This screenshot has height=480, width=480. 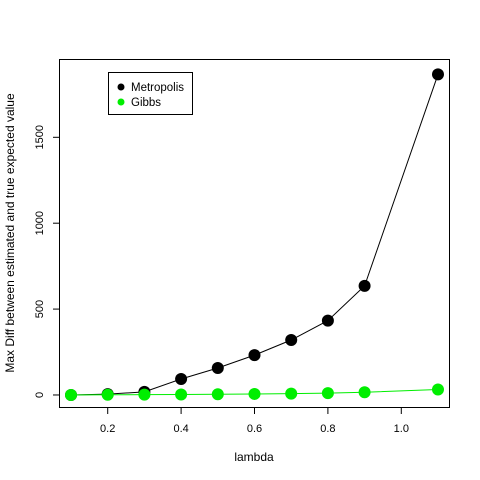 What do you see at coordinates (401, 429) in the screenshot?
I see `x-tick-label: 1.0` at bounding box center [401, 429].